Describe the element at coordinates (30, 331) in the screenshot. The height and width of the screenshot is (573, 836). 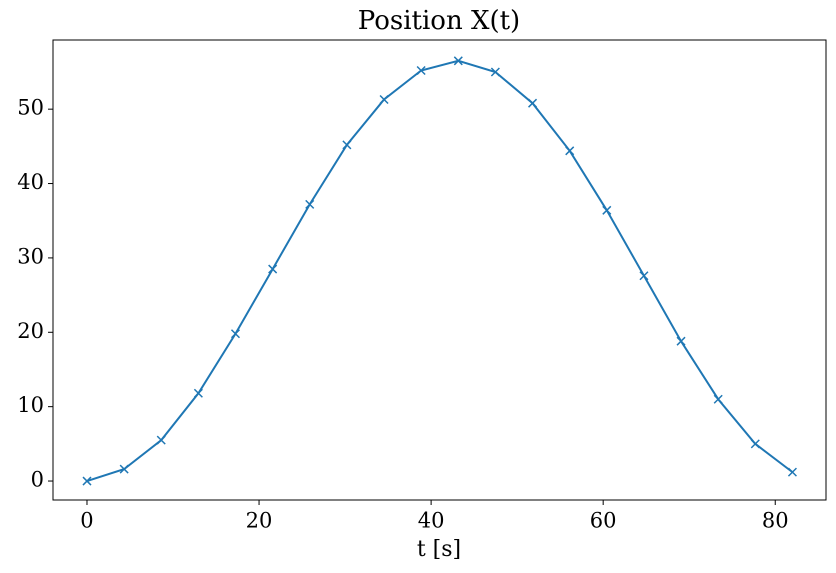
I see `y-tick-label: 20` at that location.